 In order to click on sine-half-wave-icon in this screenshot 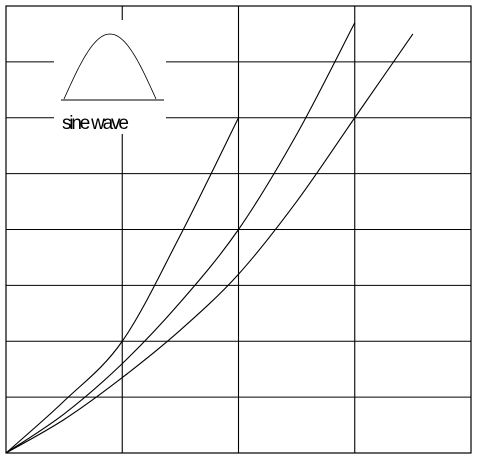, I will do `click(110, 66)`.